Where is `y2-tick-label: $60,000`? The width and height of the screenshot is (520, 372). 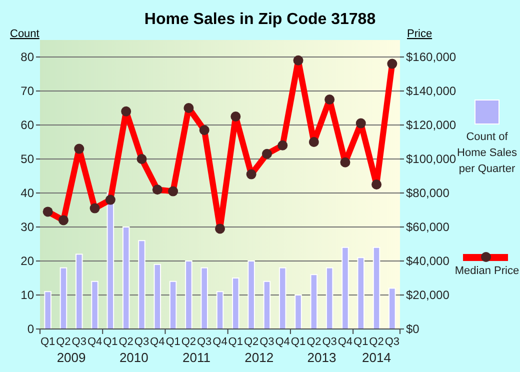
y2-tick-label: $60,000 is located at coordinates (428, 227).